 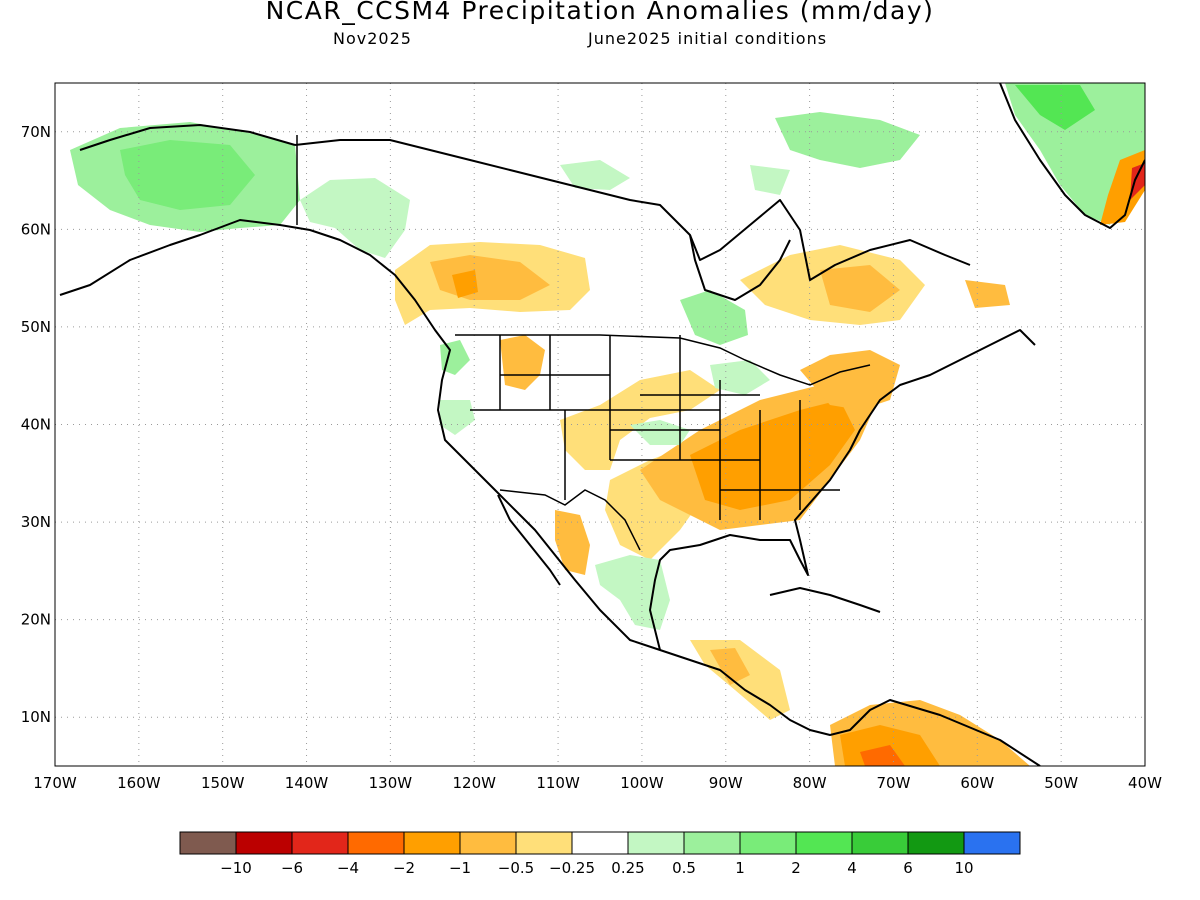 What do you see at coordinates (372, 38) in the screenshot?
I see `forecast-month: Nov2025` at bounding box center [372, 38].